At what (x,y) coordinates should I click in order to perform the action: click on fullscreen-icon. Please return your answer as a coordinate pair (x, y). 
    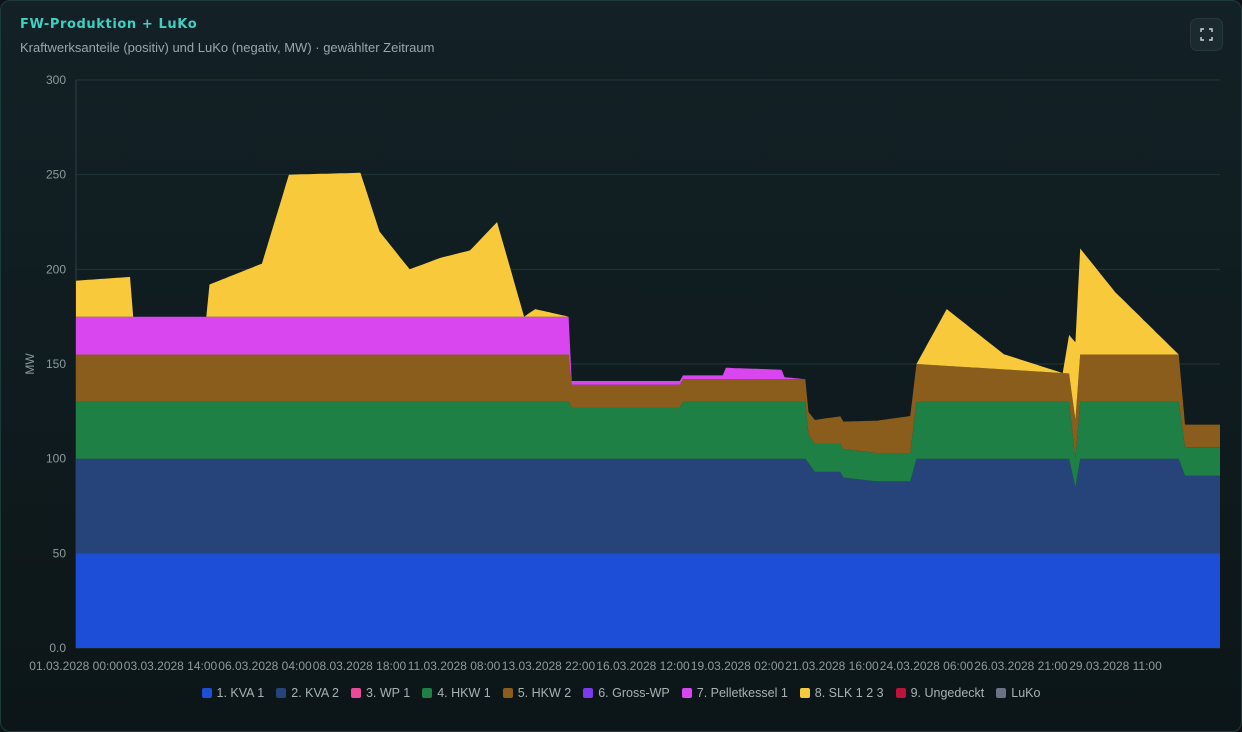
    Looking at the image, I should click on (1206, 34).